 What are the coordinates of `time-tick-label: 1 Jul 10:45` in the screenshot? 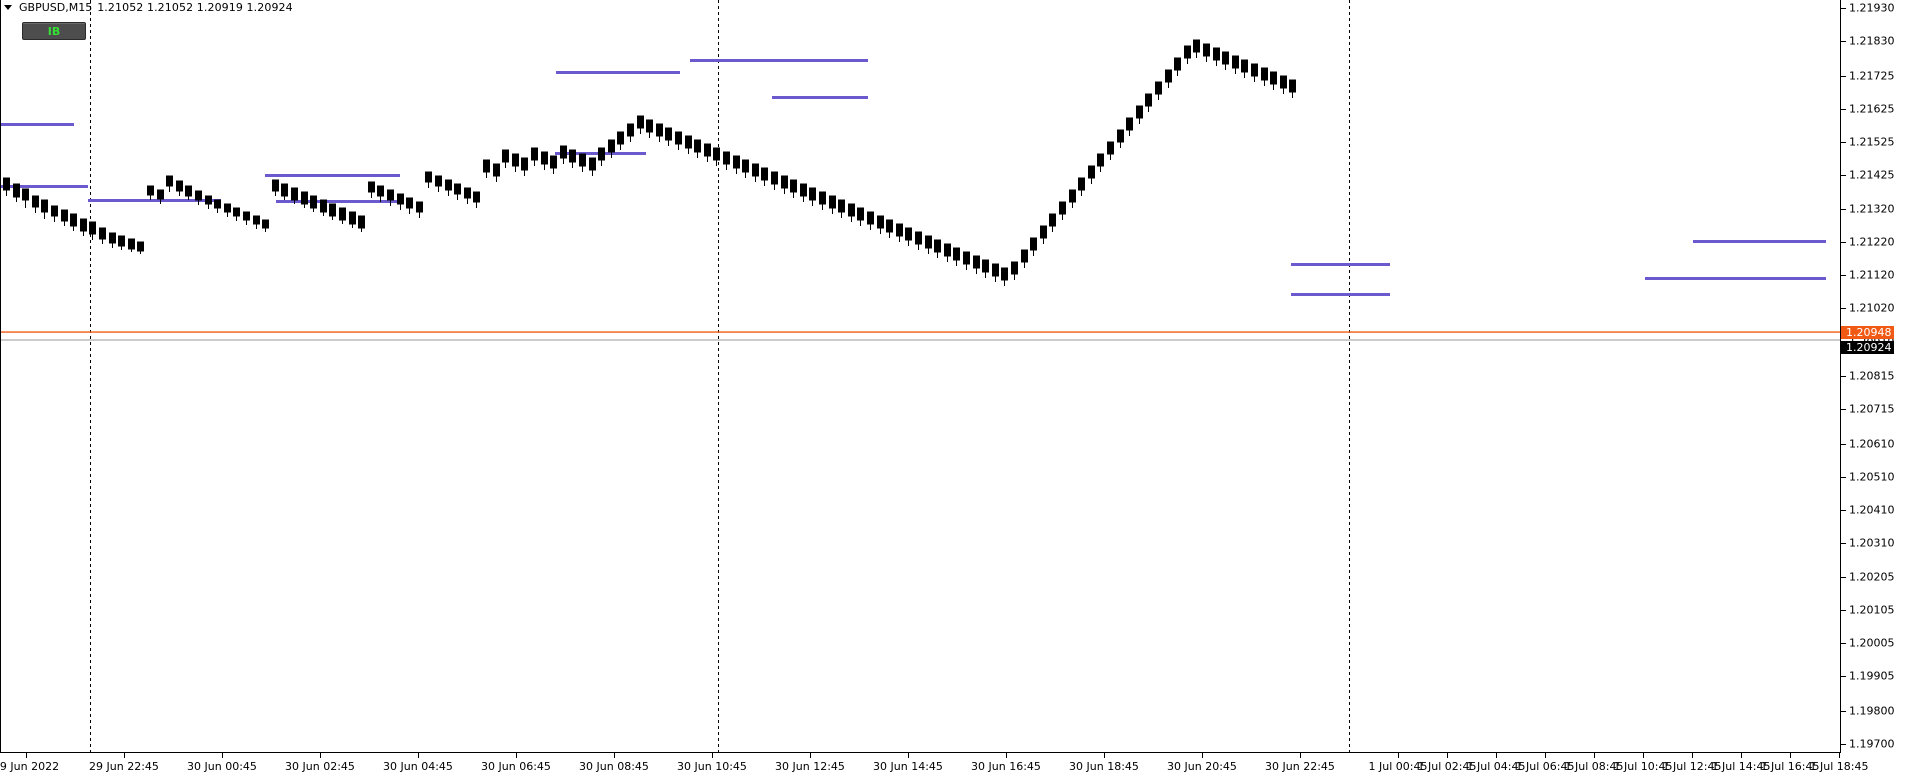 It's located at (1643, 766).